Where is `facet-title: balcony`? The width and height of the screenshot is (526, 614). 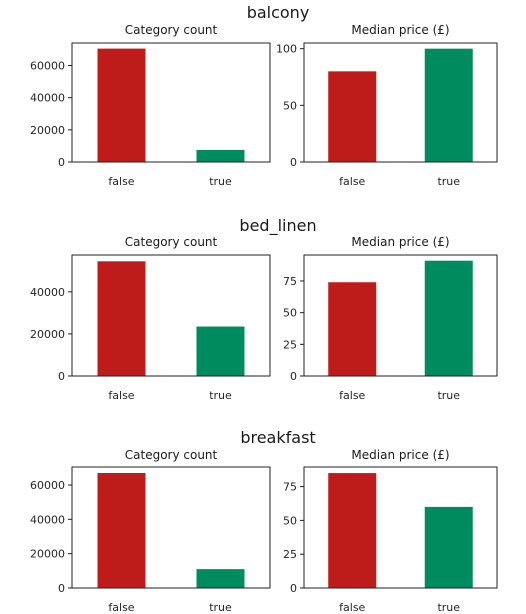
facet-title: balcony is located at coordinates (278, 12).